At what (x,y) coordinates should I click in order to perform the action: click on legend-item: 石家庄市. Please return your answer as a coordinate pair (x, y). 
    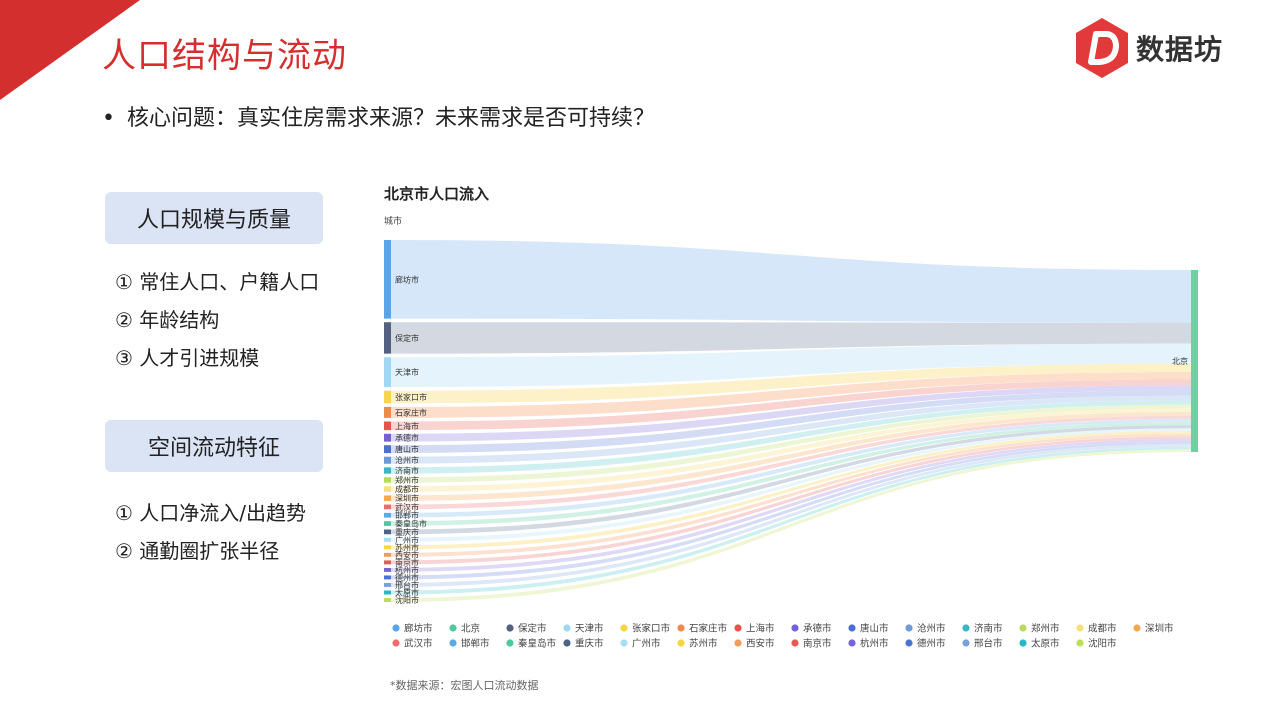
    Looking at the image, I should click on (708, 629).